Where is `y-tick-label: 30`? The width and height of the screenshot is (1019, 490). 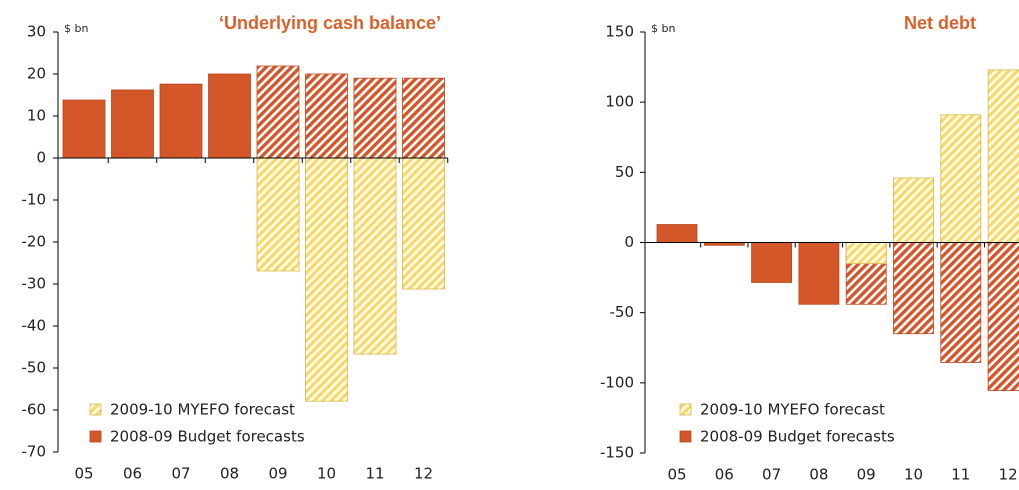
y-tick-label: 30 is located at coordinates (36, 32).